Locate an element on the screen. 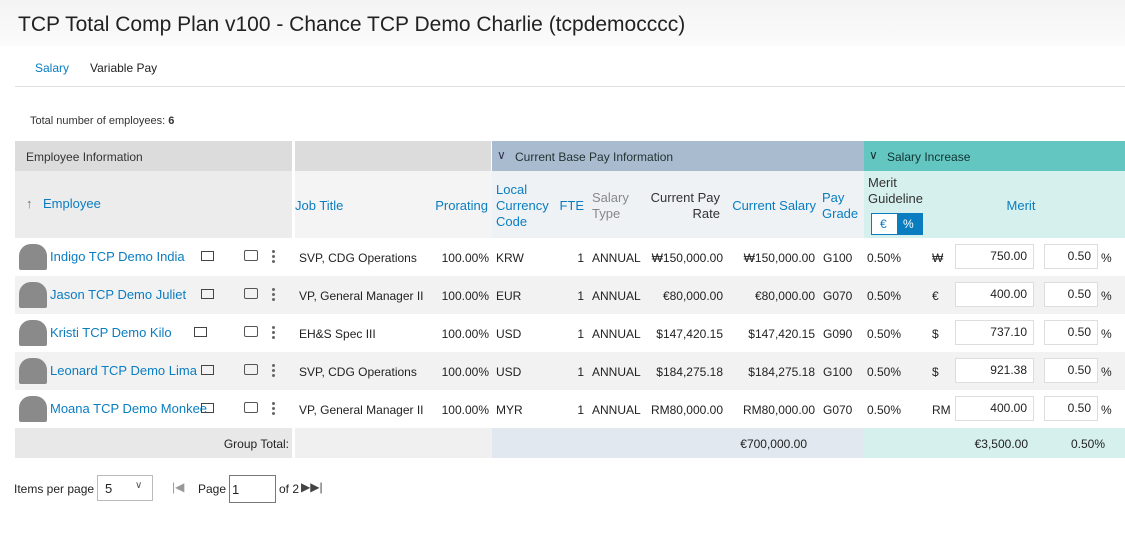 This screenshot has width=1125, height=533. header-bar is located at coordinates (562, 23).